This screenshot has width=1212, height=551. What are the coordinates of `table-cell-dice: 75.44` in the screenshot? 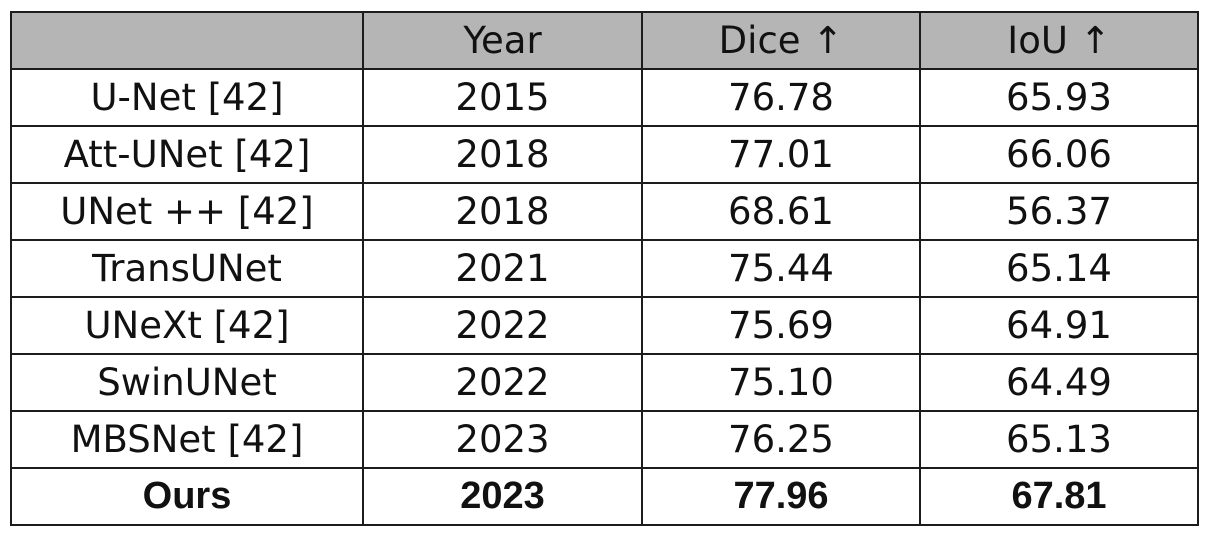 It's located at (781, 268).